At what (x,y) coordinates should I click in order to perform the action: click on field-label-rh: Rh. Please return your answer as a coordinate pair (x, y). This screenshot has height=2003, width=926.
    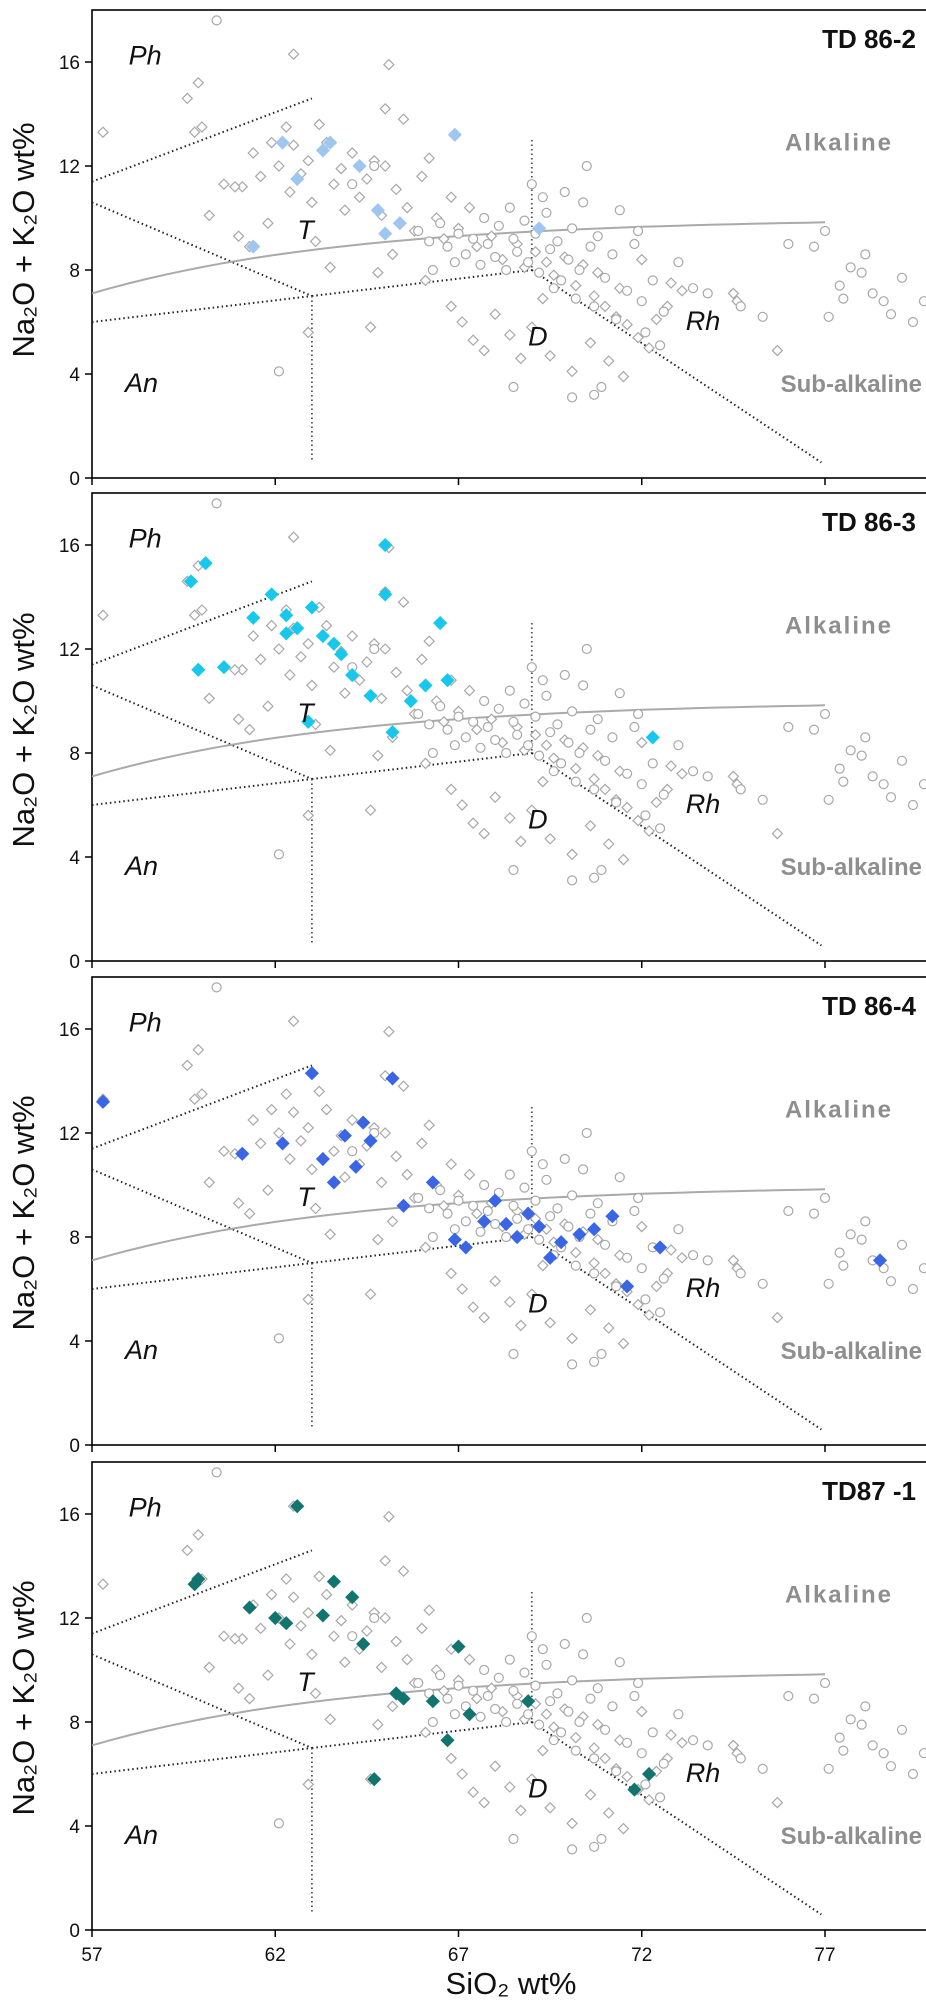
    Looking at the image, I should click on (703, 1288).